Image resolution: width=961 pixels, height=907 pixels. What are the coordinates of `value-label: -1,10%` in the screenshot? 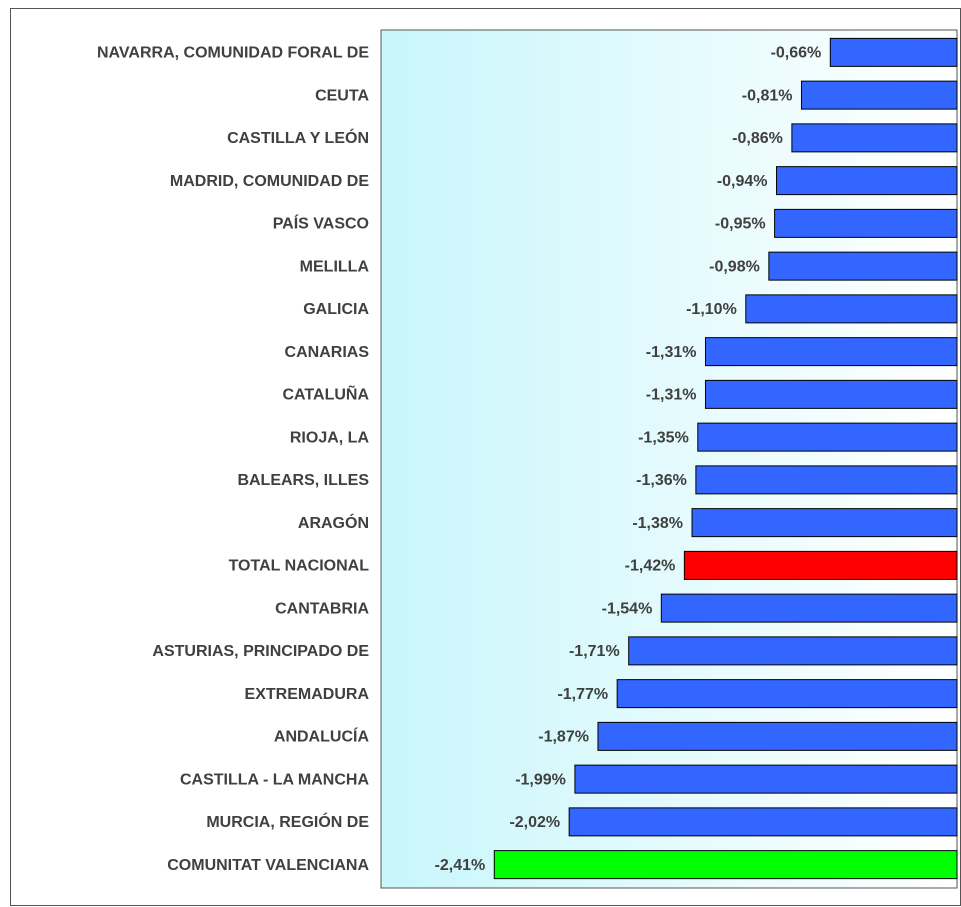 It's located at (711, 309).